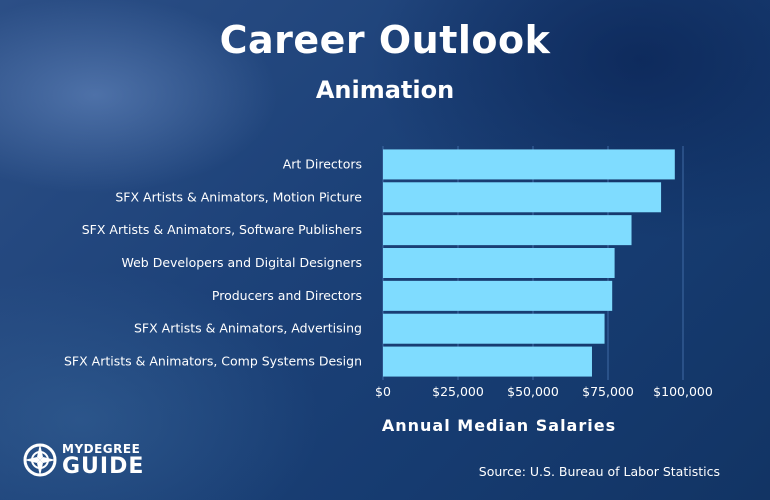 This screenshot has height=500, width=770. Describe the element at coordinates (599, 471) in the screenshot. I see `source-note: Source: U.S. Bureau of Labor Statistics` at that location.